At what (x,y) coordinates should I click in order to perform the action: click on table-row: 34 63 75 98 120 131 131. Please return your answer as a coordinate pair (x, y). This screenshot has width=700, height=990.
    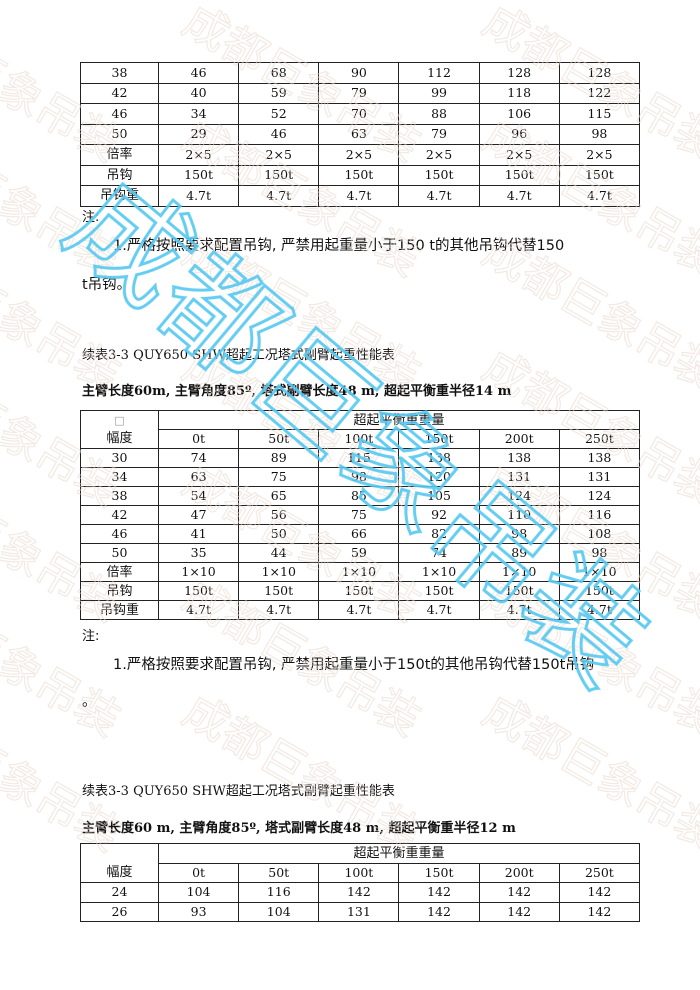
    Looking at the image, I should click on (360, 477).